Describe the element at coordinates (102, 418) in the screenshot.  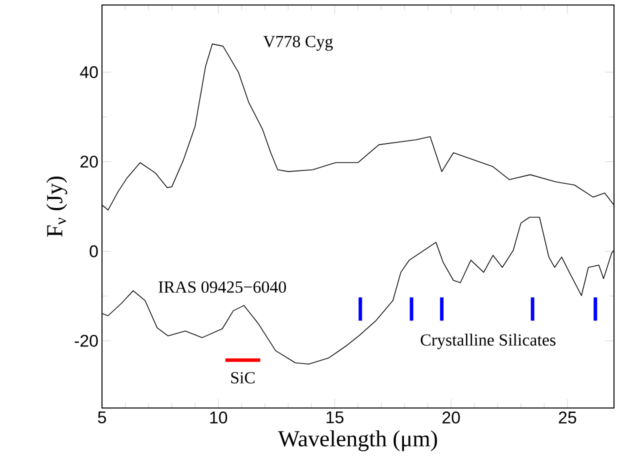
I see `x-tick-label: 5` at that location.